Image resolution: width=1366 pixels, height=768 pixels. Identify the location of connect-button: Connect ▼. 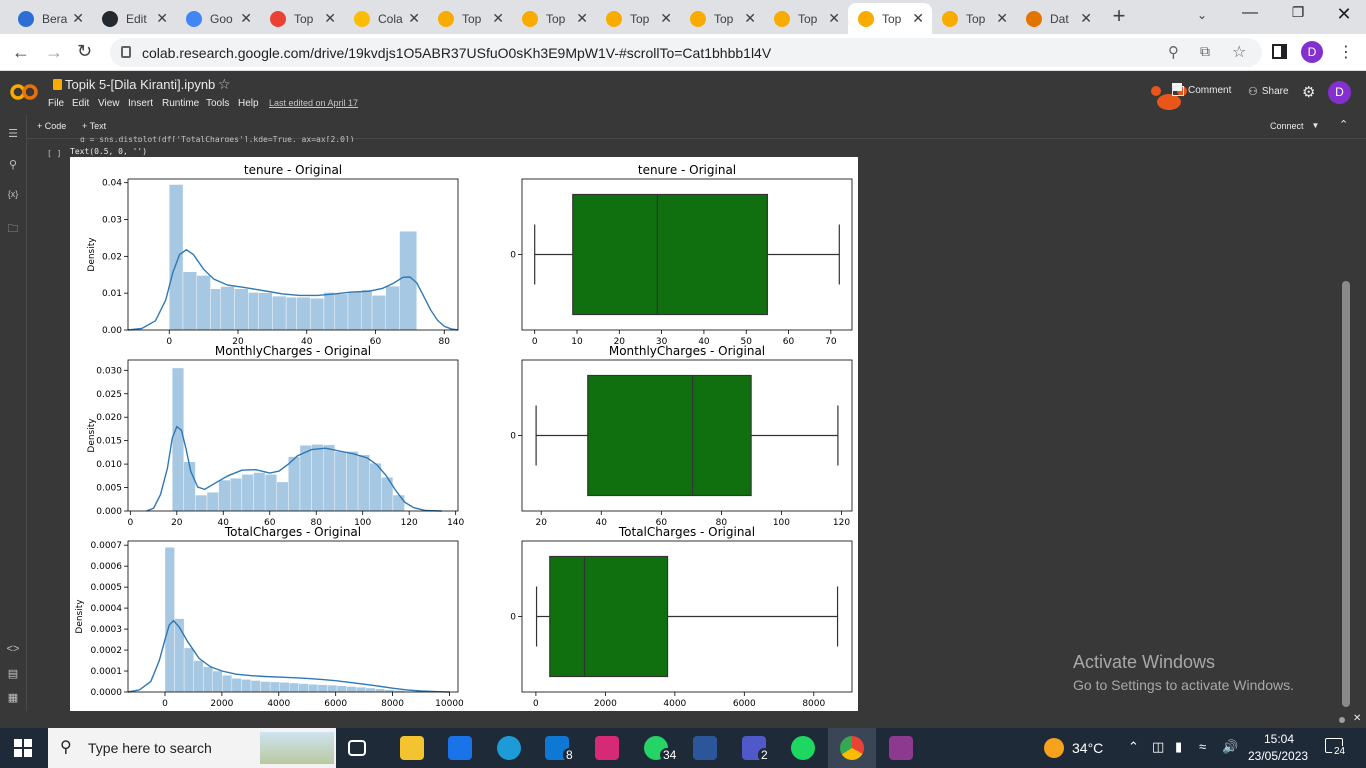
(1294, 126).